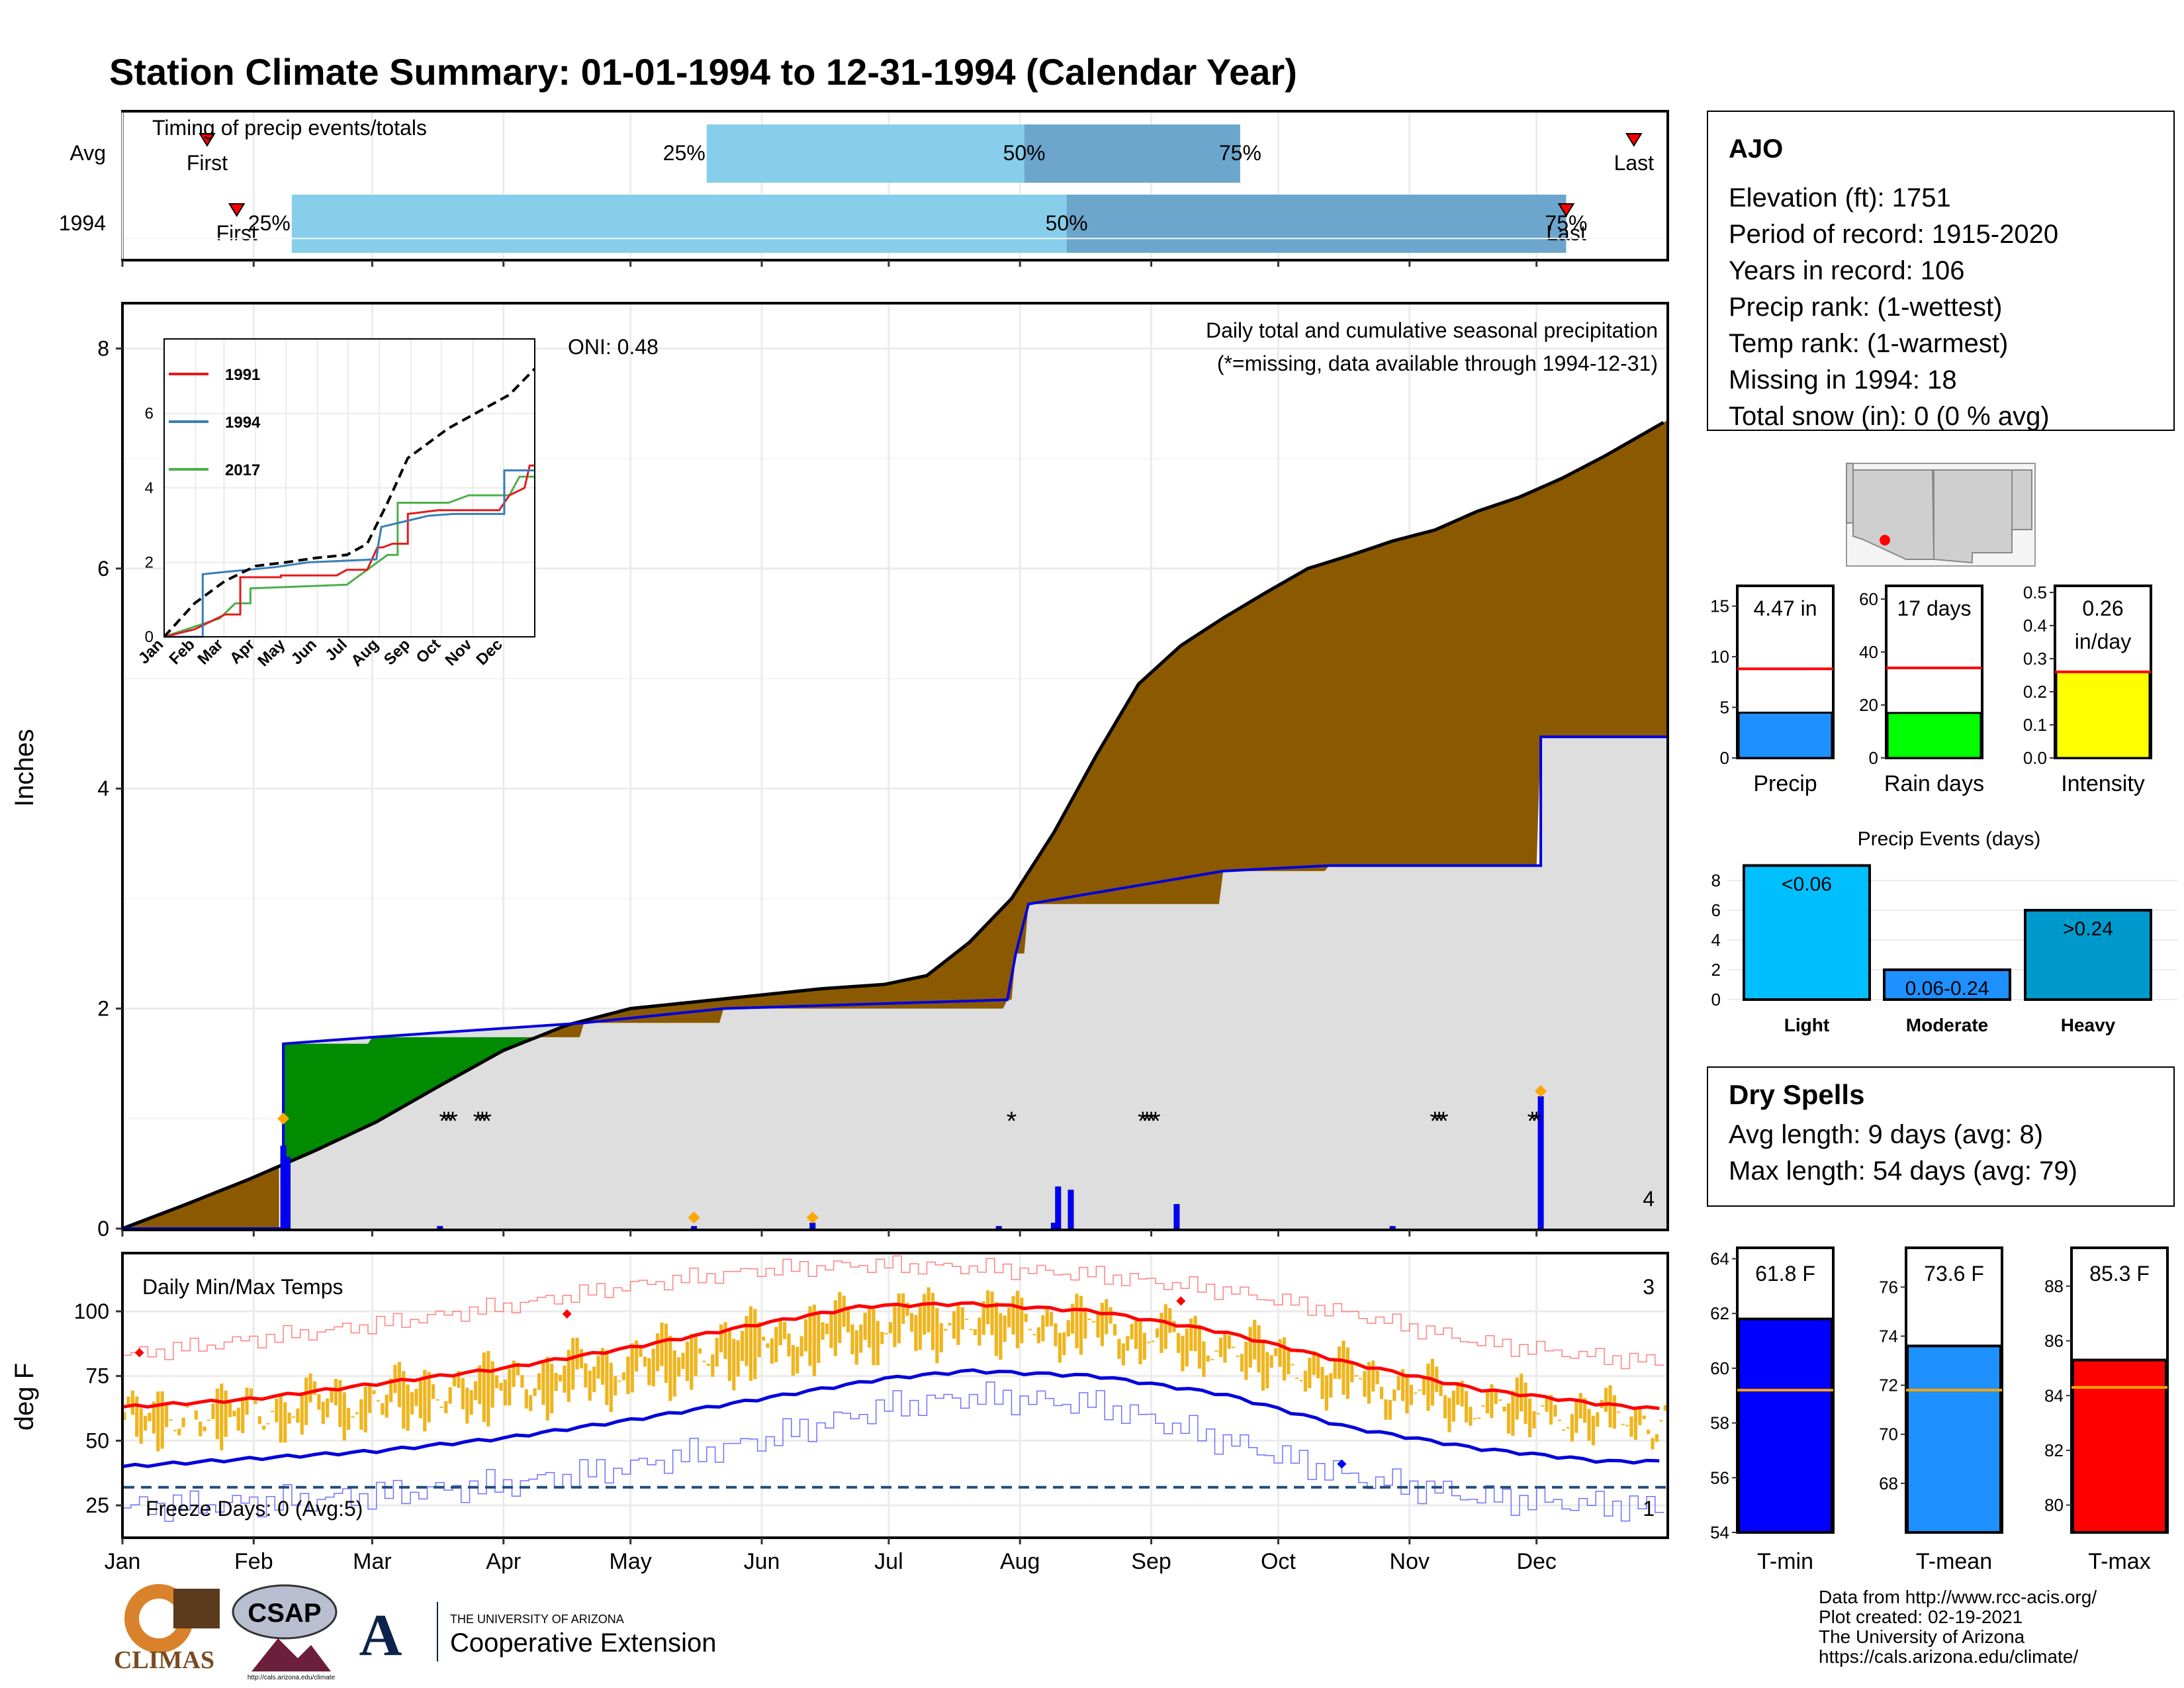 The width and height of the screenshot is (2184, 1688). Describe the element at coordinates (1903, 1171) in the screenshot. I see `dry-spells-max: Max length: 54 days (avg: 79)` at that location.